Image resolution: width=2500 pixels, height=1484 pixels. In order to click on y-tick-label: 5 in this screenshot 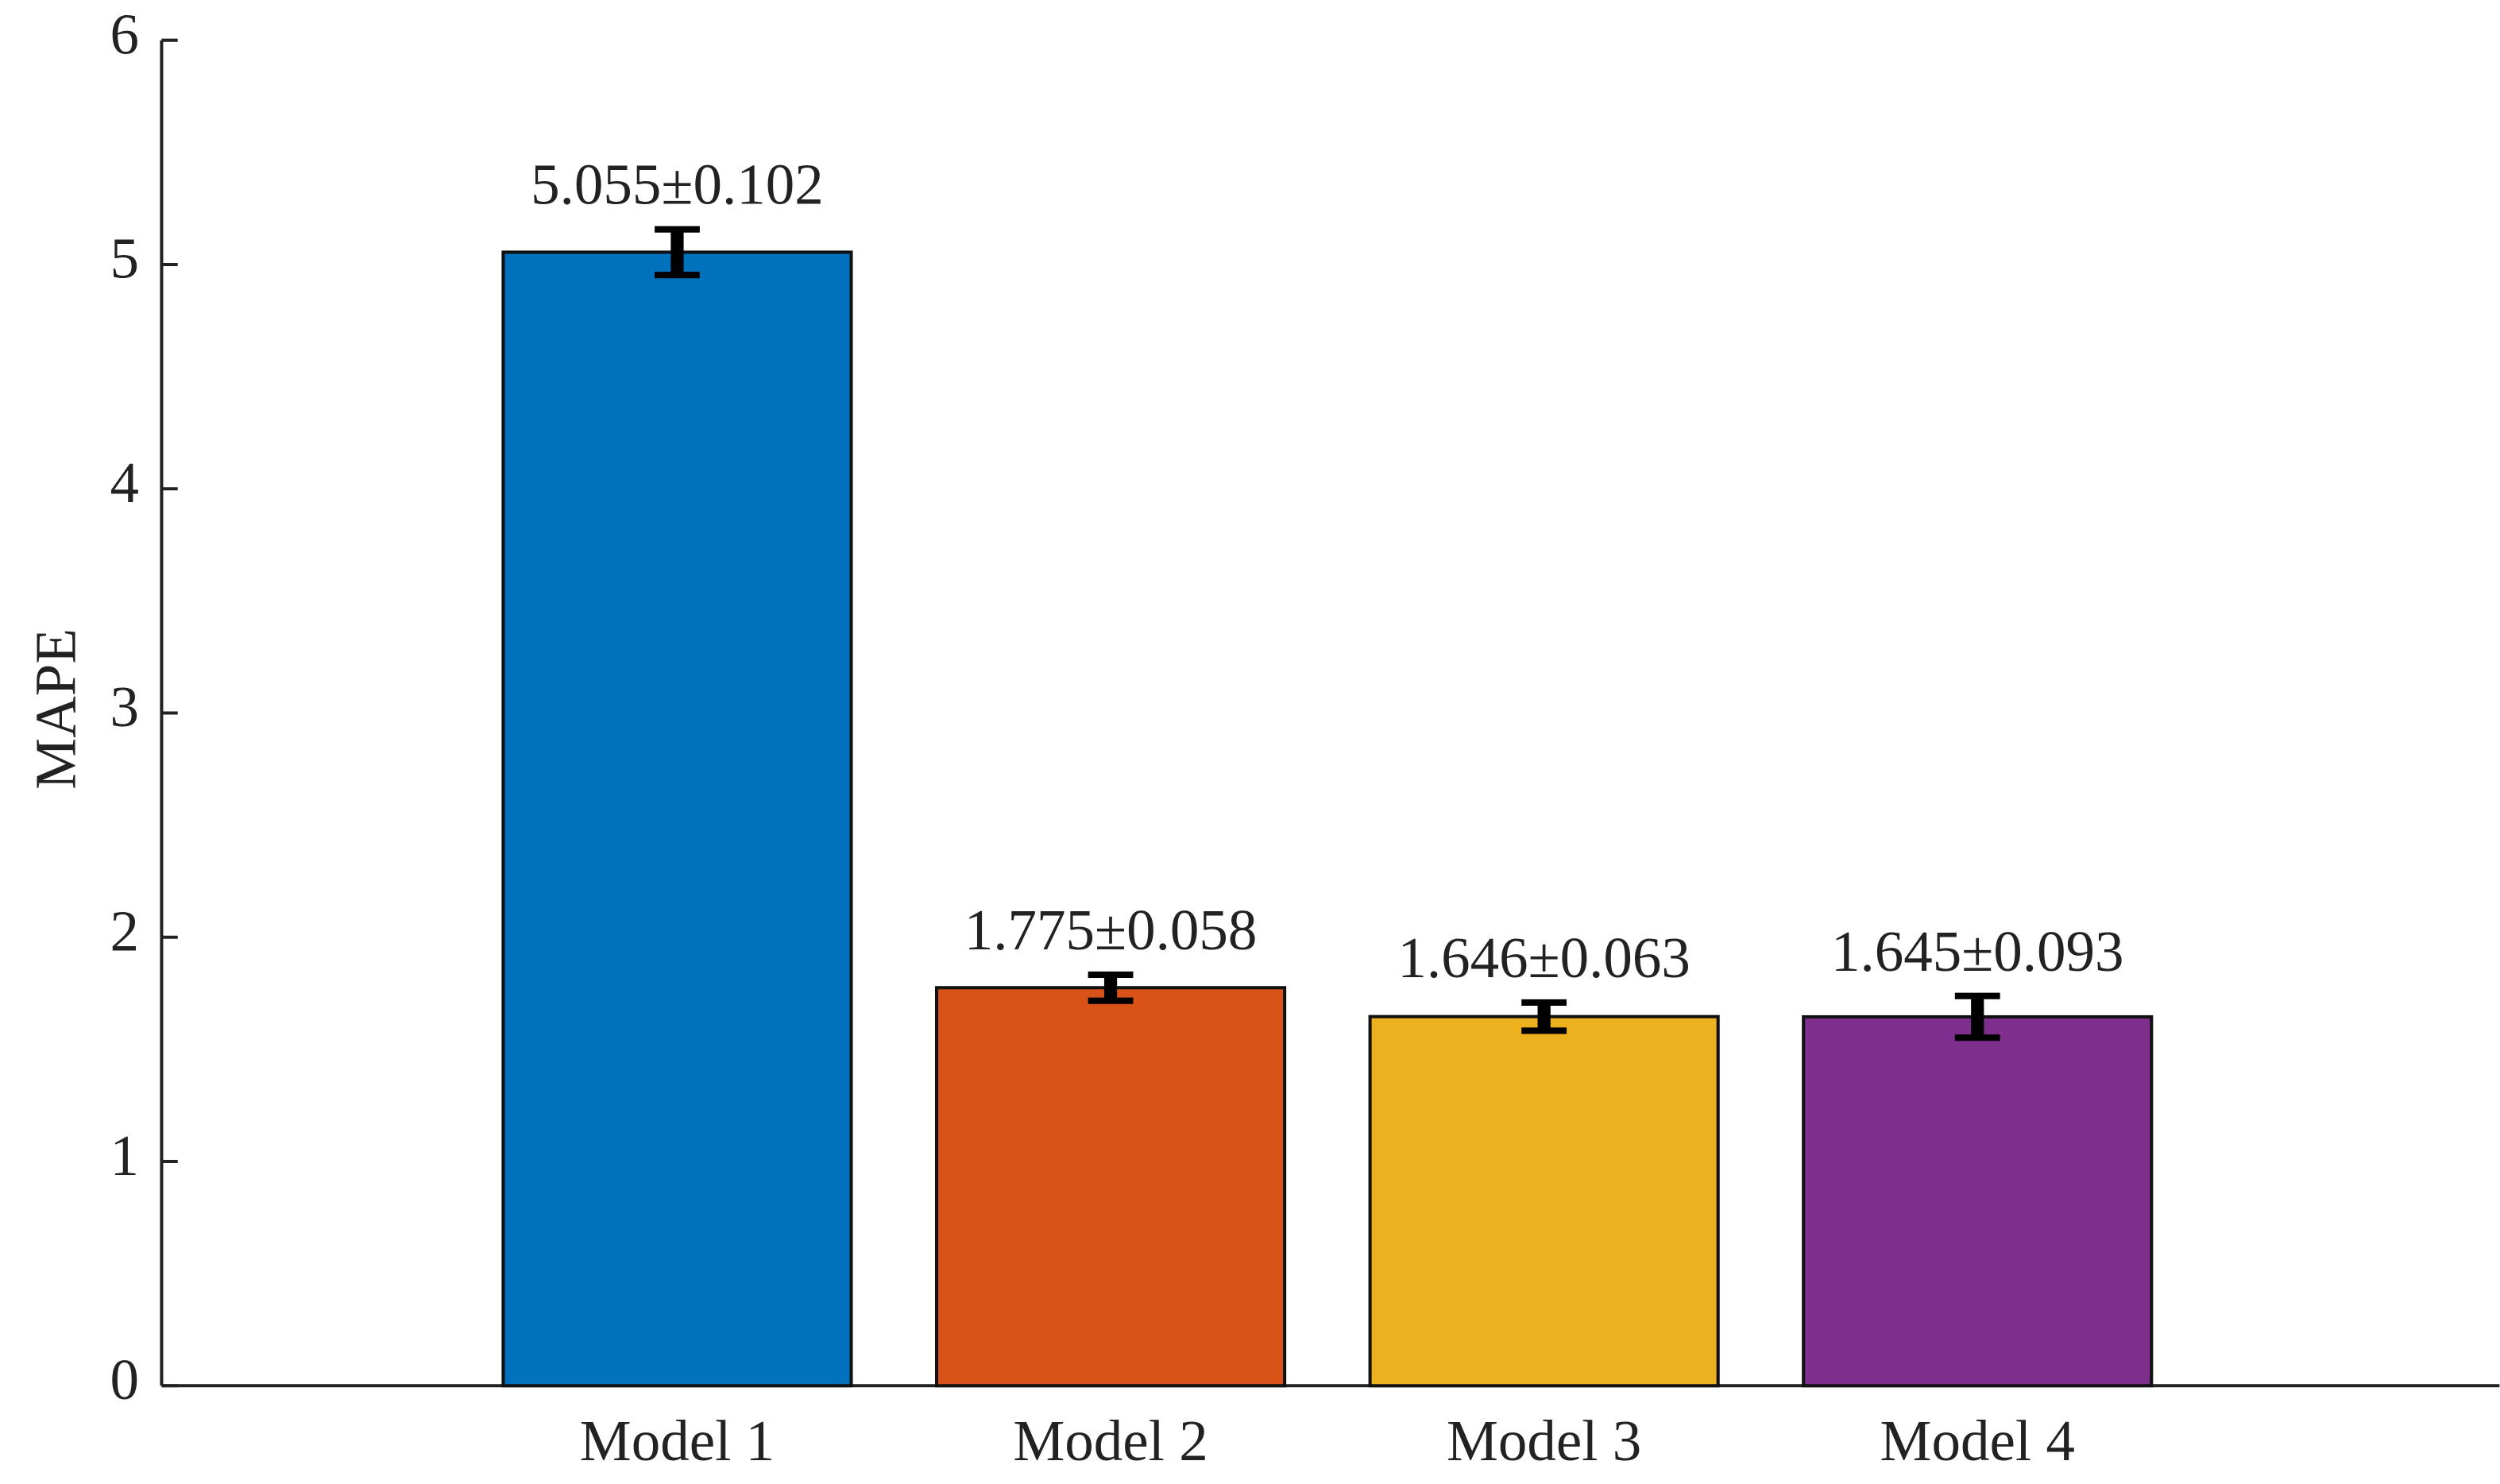, I will do `click(125, 258)`.